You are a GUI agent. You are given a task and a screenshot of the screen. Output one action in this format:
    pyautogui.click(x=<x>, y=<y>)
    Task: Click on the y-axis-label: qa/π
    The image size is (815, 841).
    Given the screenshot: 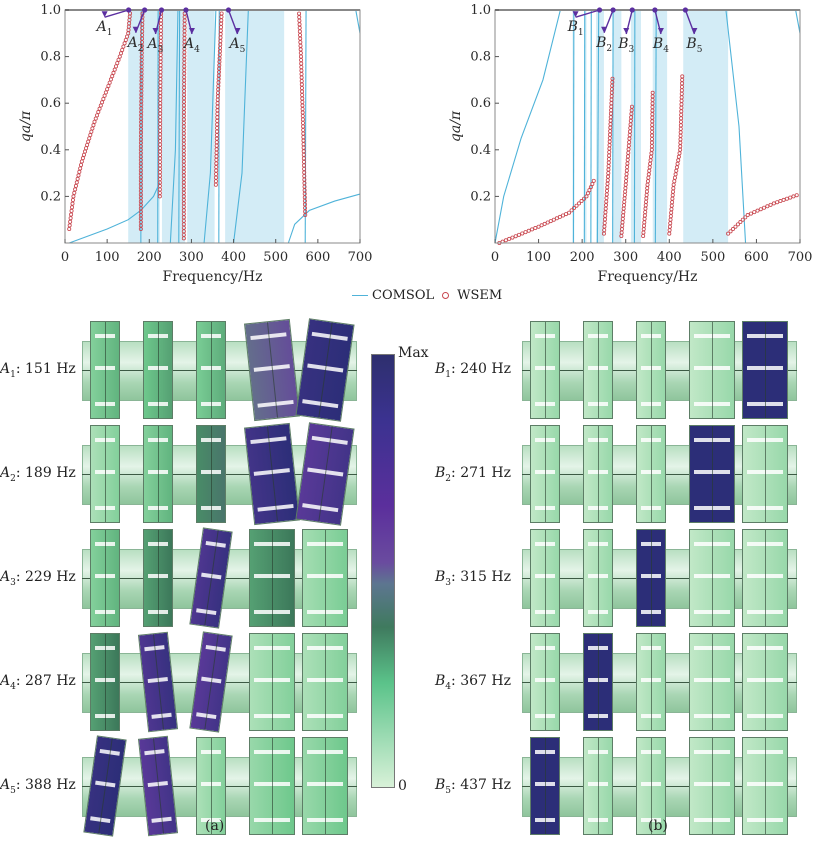 What is the action you would take?
    pyautogui.click(x=26, y=126)
    